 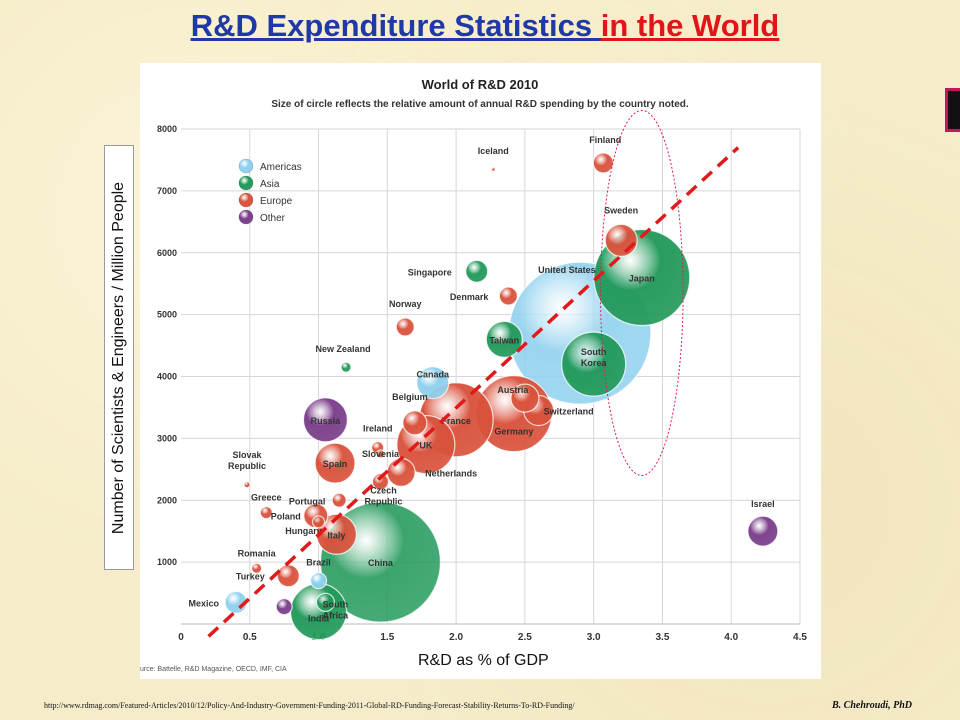 I want to click on point-label: Turkey, so click(x=250, y=577).